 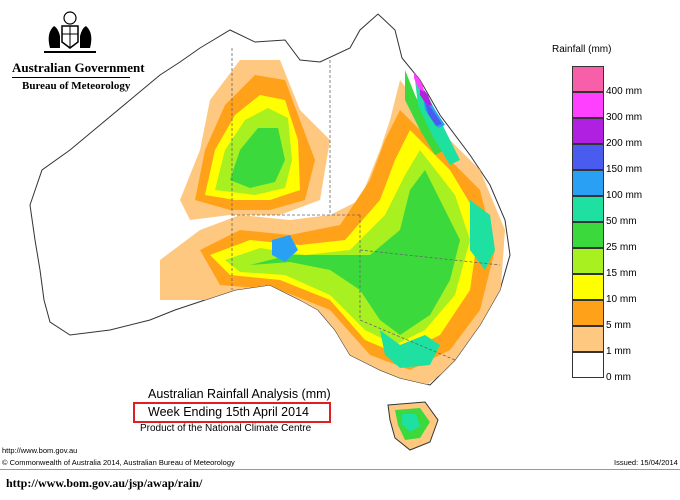 I want to click on map-period: Week Ending 15th April 2014, so click(x=228, y=412).